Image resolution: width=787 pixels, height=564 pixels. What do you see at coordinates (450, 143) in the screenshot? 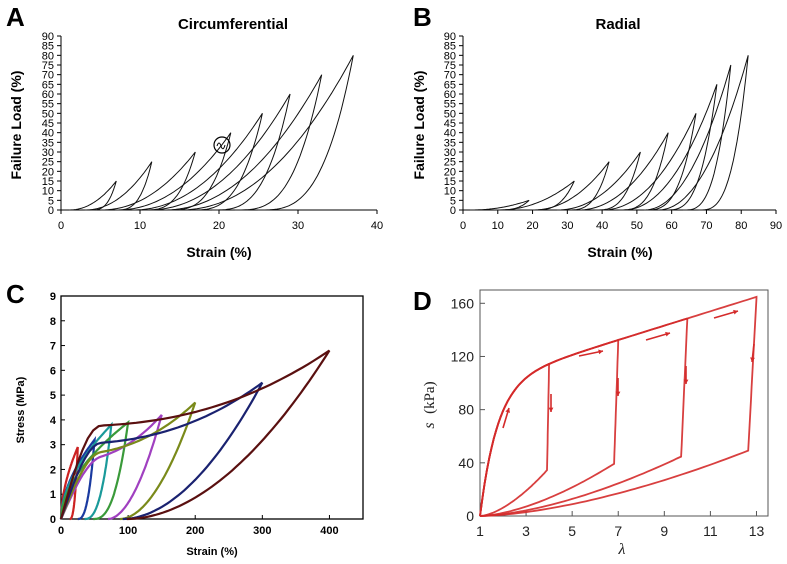
I see `panel-b-ytick-label: 35` at bounding box center [450, 143].